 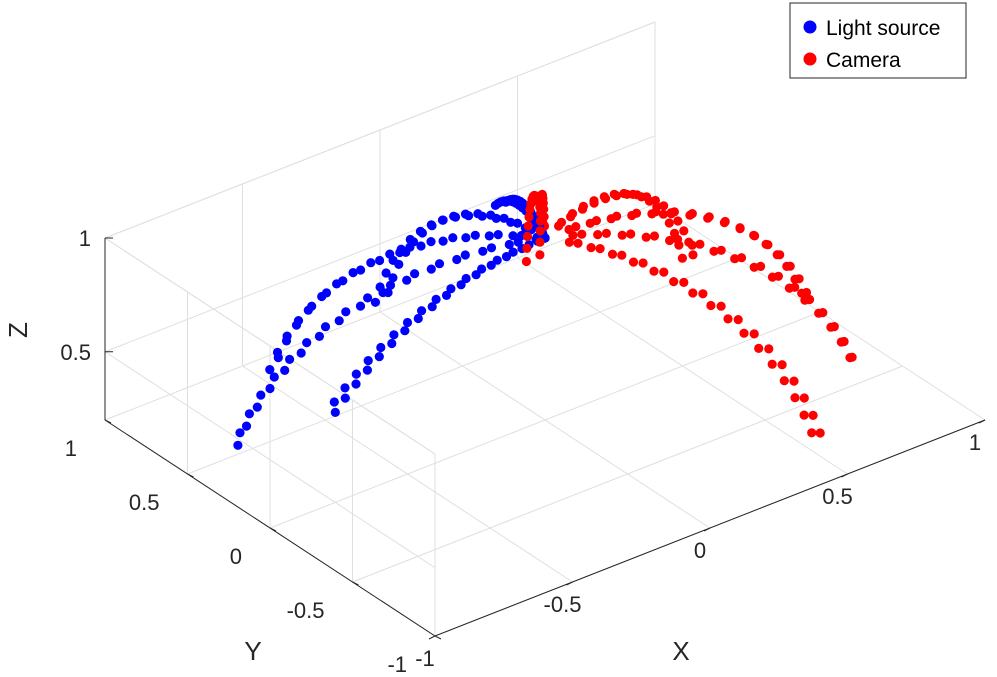 What do you see at coordinates (810, 59) in the screenshot?
I see `legend-marker-camera` at bounding box center [810, 59].